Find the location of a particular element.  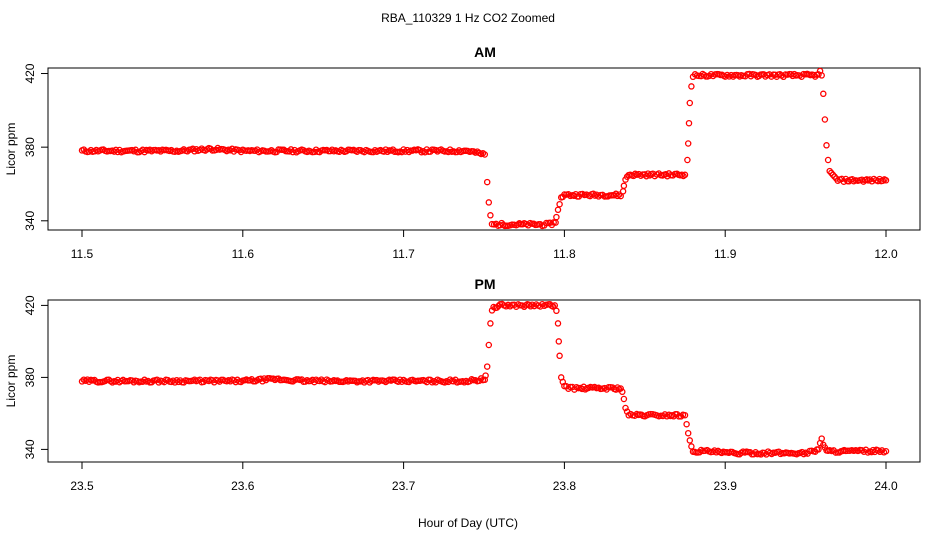

am-x-tick-label: 12.0 is located at coordinates (886, 254).